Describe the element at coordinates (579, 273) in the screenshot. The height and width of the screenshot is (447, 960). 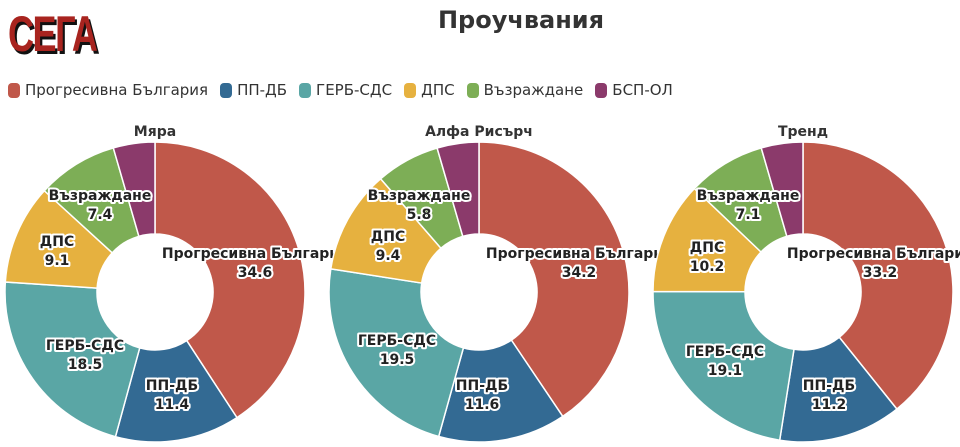
I see `slice-value: 34.2` at that location.